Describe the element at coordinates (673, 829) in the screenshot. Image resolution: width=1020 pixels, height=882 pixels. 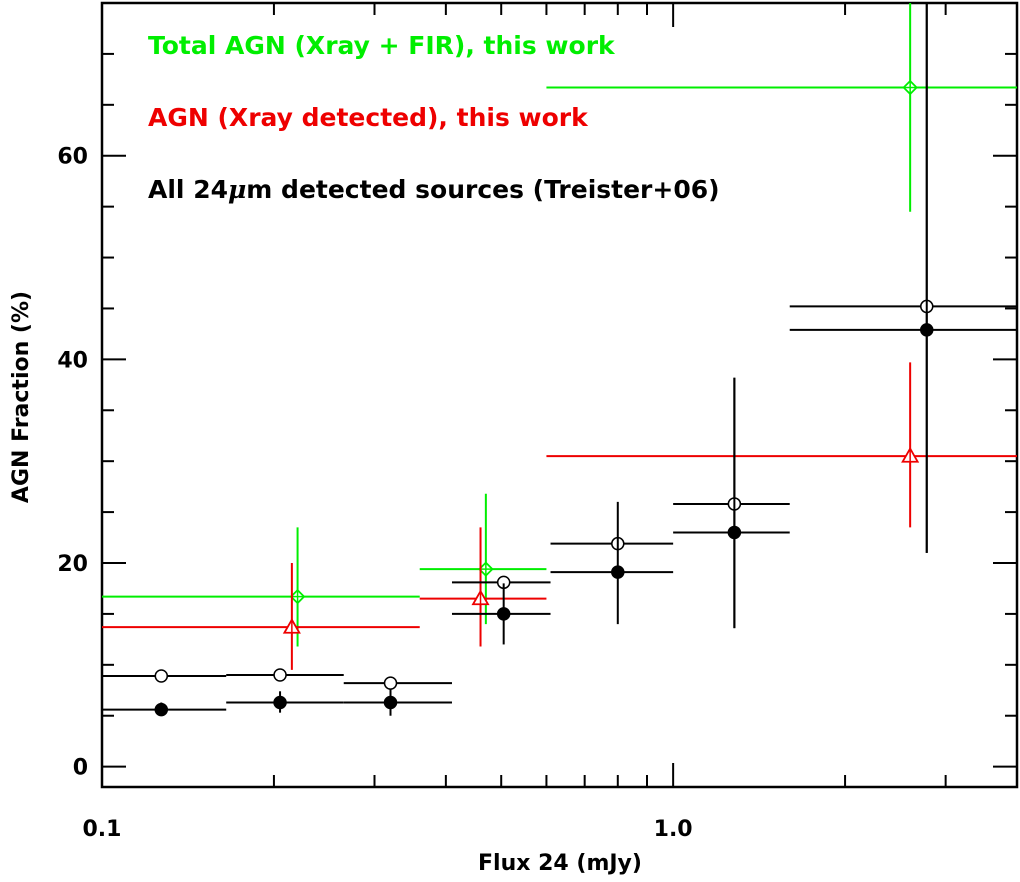
I see `x-tick-label: 1.0` at that location.